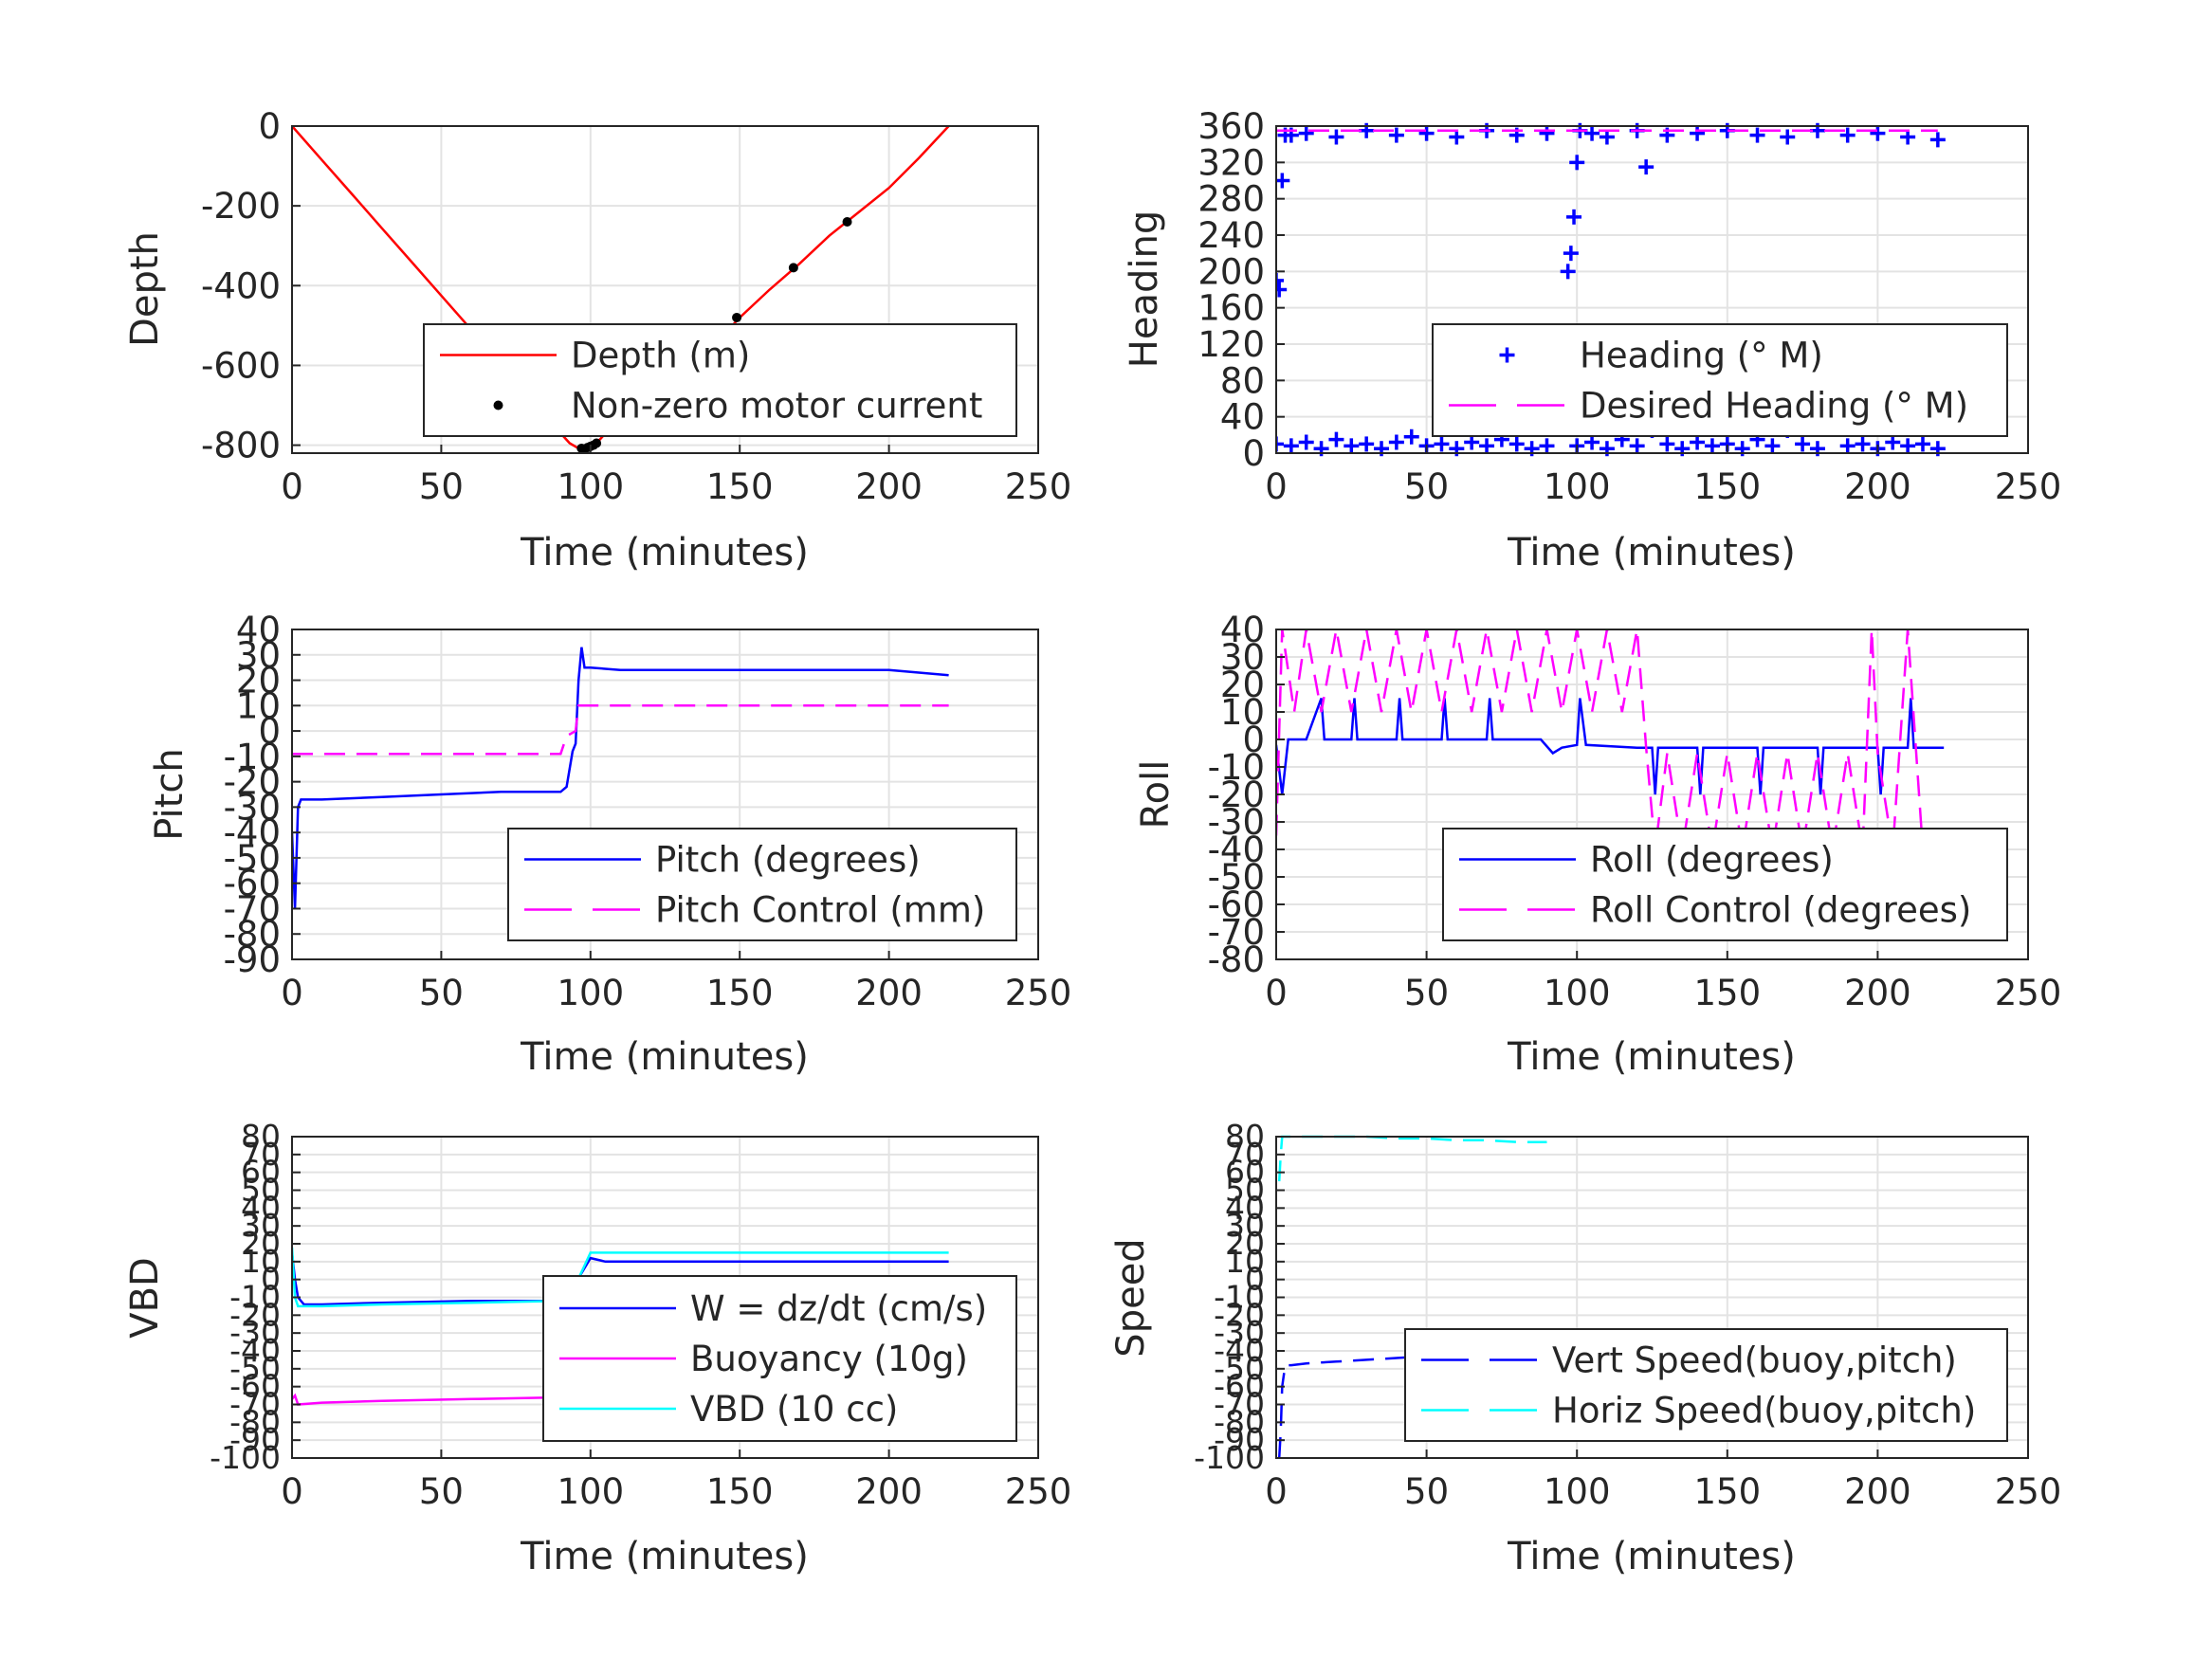 The height and width of the screenshot is (1659, 2212). Describe the element at coordinates (820, 910) in the screenshot. I see `pitch-legend-label: Pitch Control (mm)` at that location.